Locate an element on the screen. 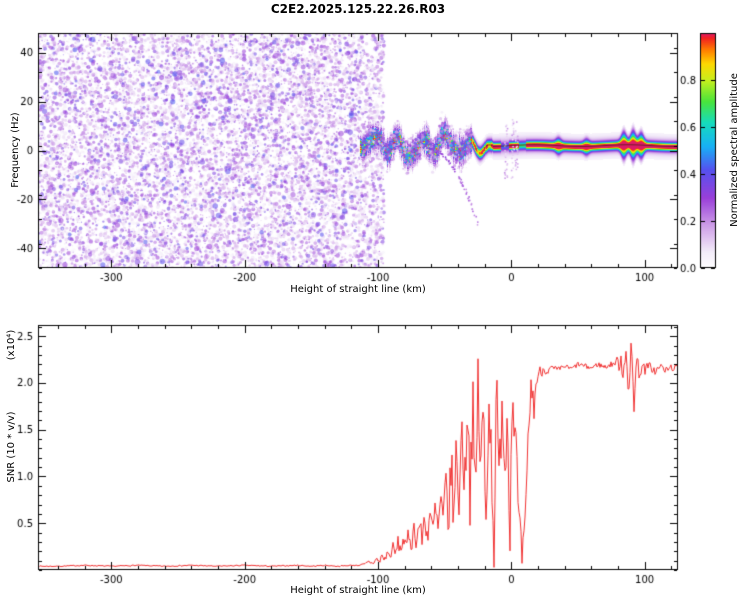 This screenshot has width=750, height=600. snr-scale-label: (x10⁴) is located at coordinates (11, 345).